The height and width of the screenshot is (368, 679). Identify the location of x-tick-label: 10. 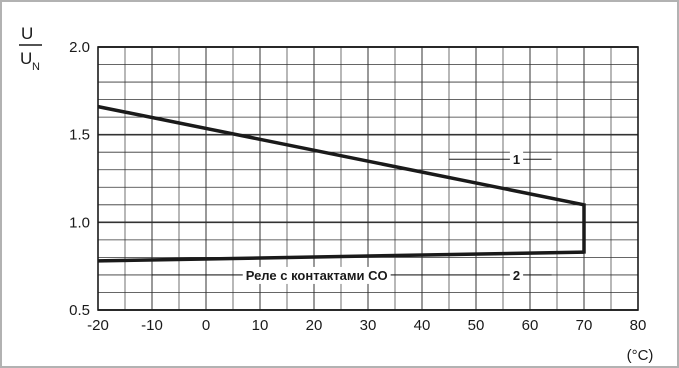
(260, 325).